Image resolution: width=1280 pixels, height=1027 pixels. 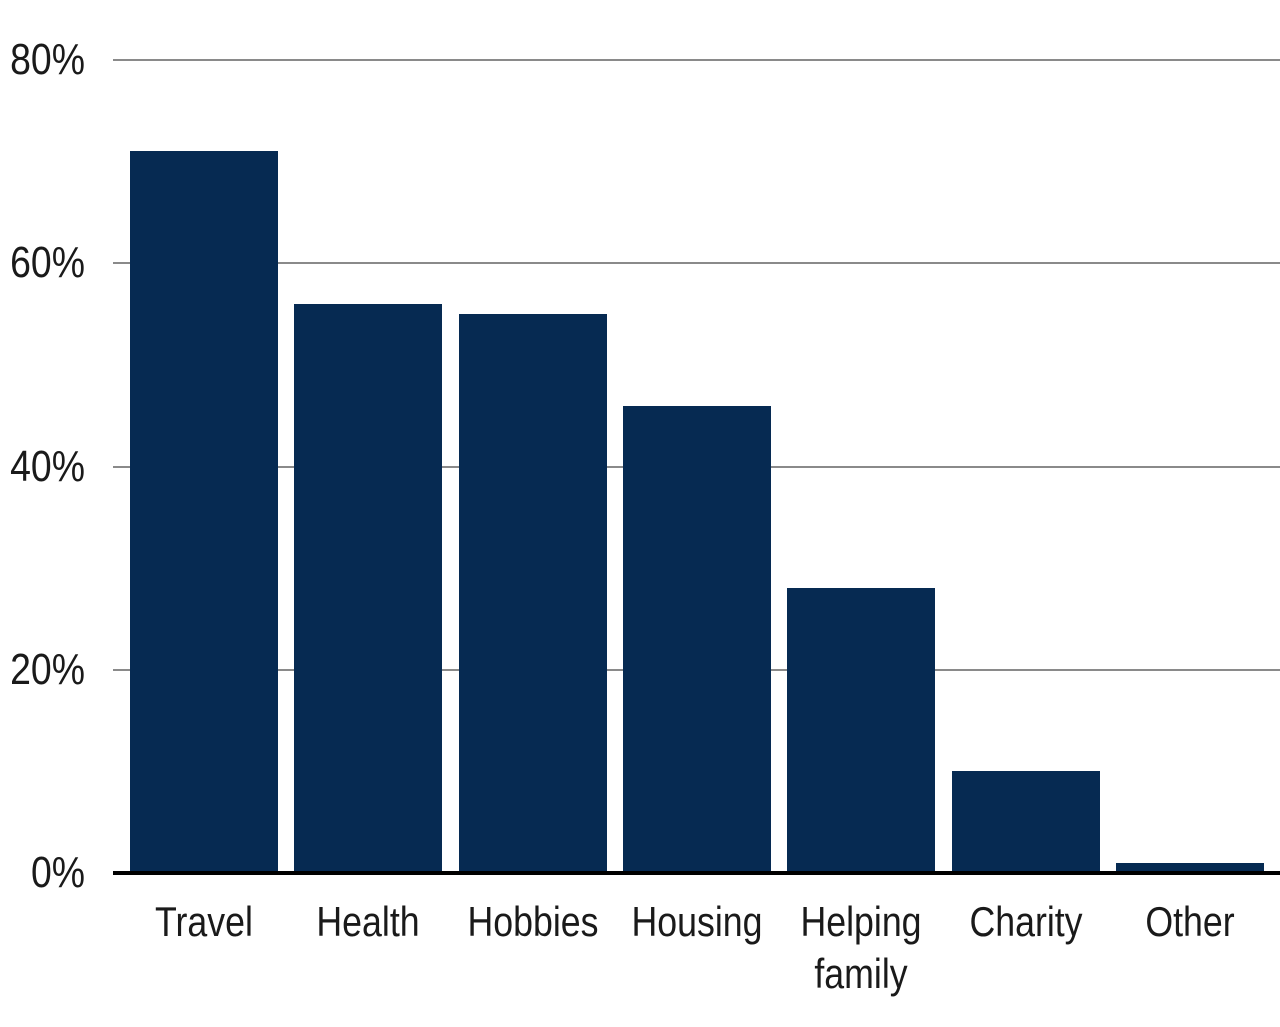 What do you see at coordinates (696, 263) in the screenshot?
I see `gridline-60pct` at bounding box center [696, 263].